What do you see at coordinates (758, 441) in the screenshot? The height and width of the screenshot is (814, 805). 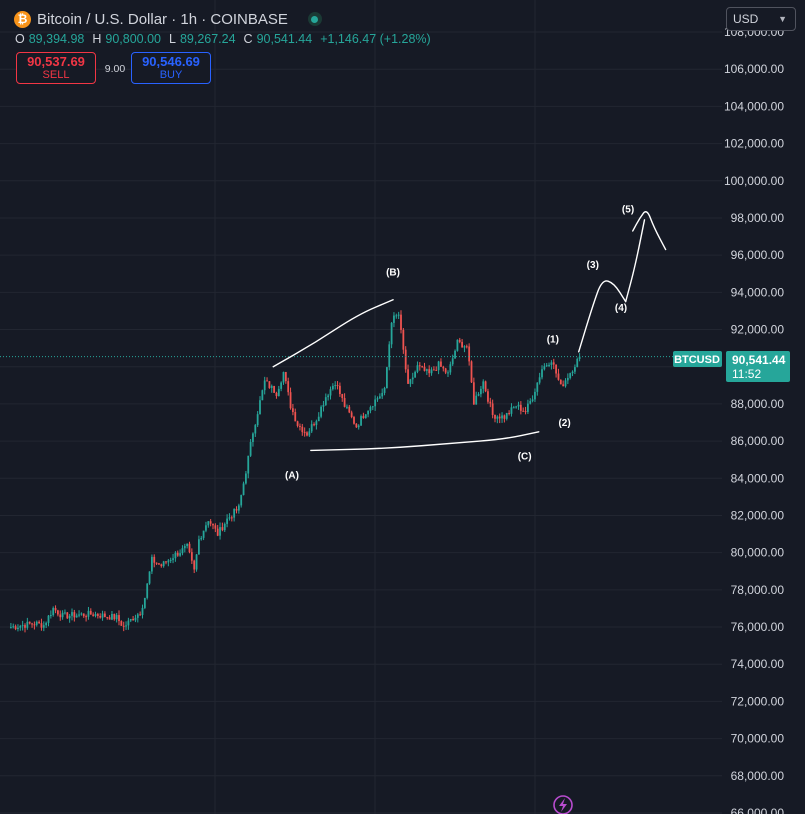 I see `y-tick-label: 86,000.00` at bounding box center [758, 441].